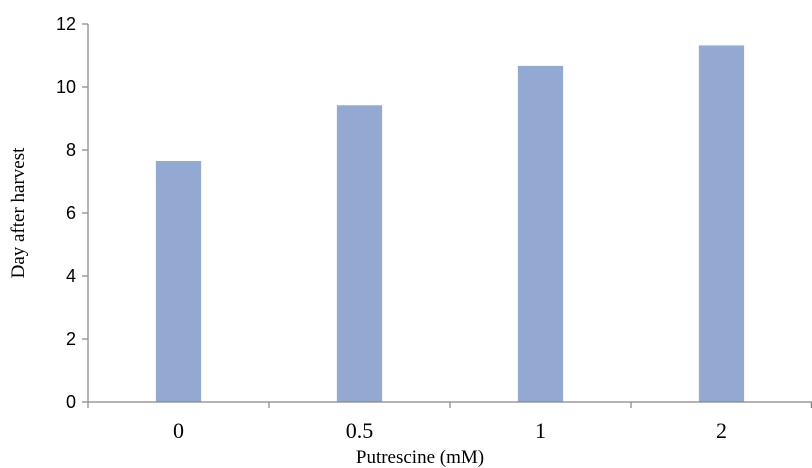 The image size is (812, 468). Describe the element at coordinates (360, 430) in the screenshot. I see `x-tick-label: 0.5` at that location.